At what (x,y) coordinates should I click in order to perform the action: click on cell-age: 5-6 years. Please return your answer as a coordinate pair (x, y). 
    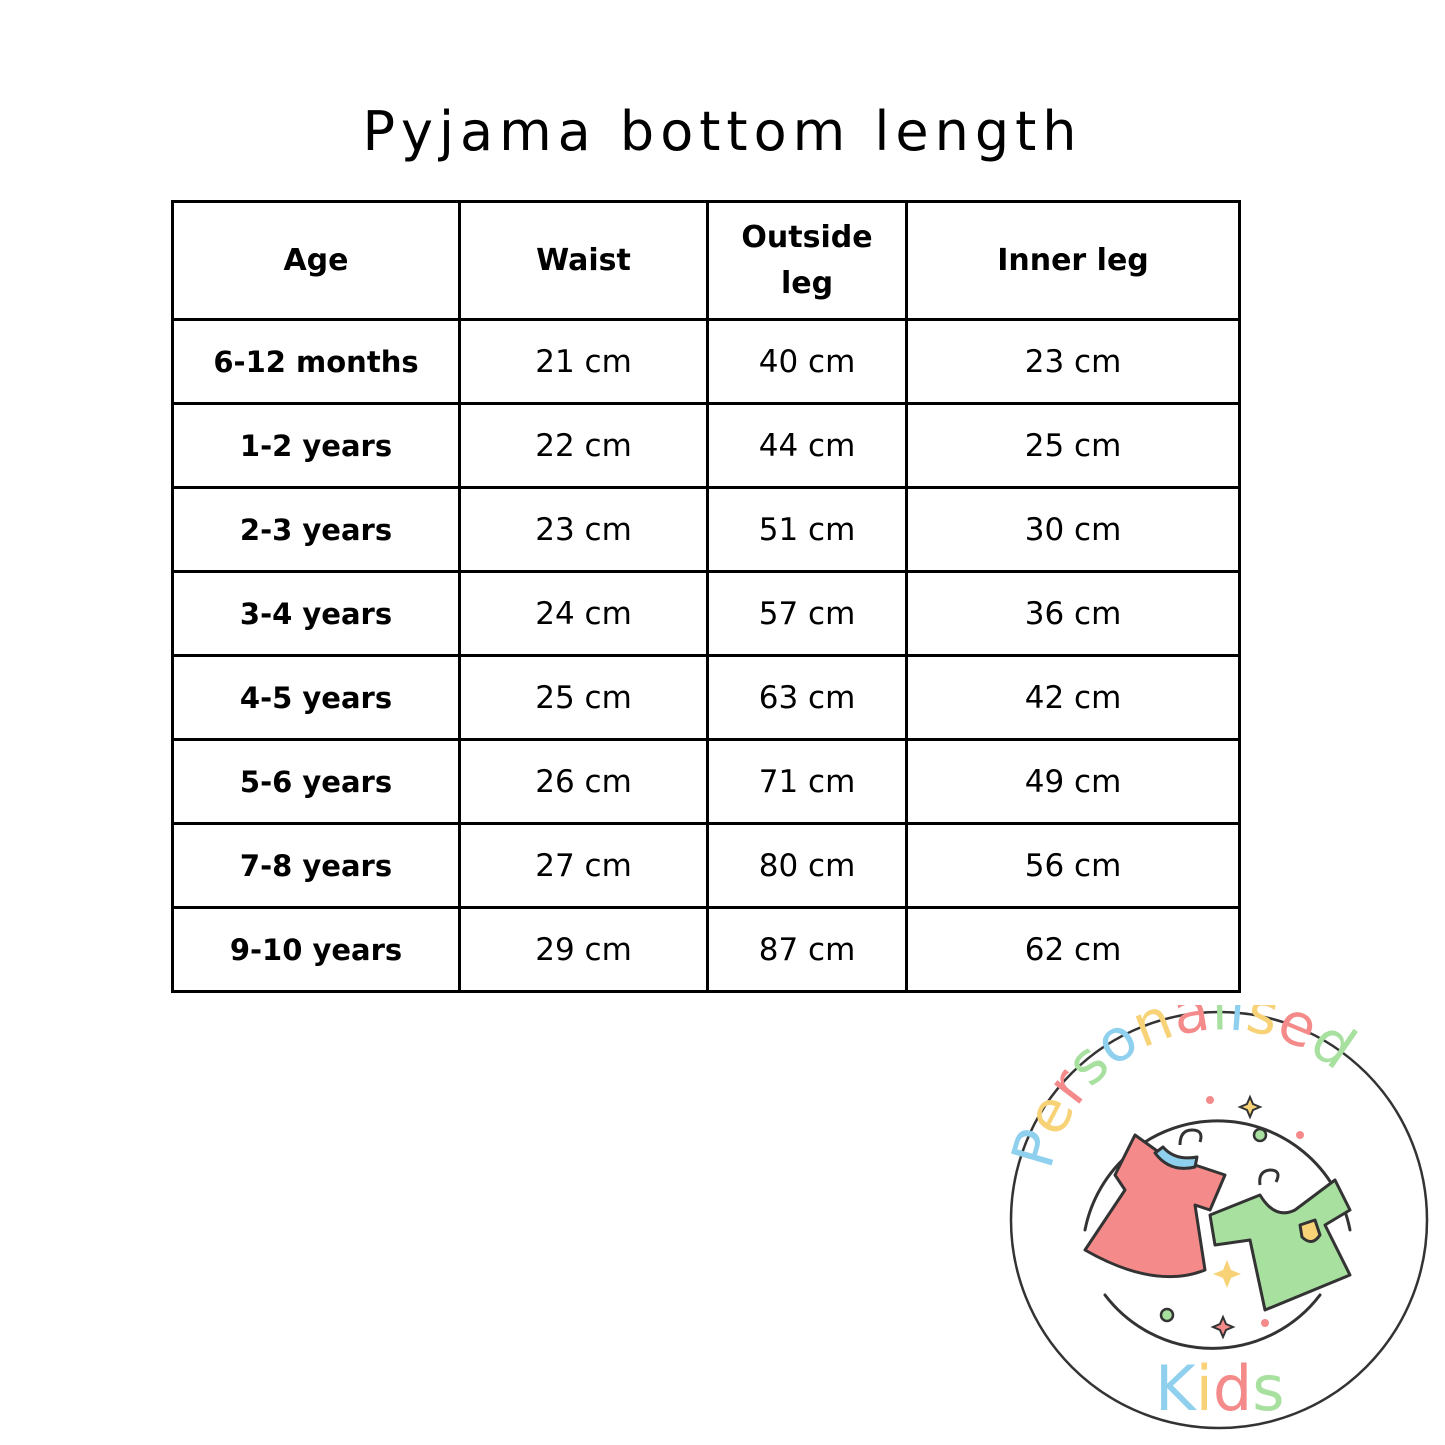
    Looking at the image, I should click on (316, 781).